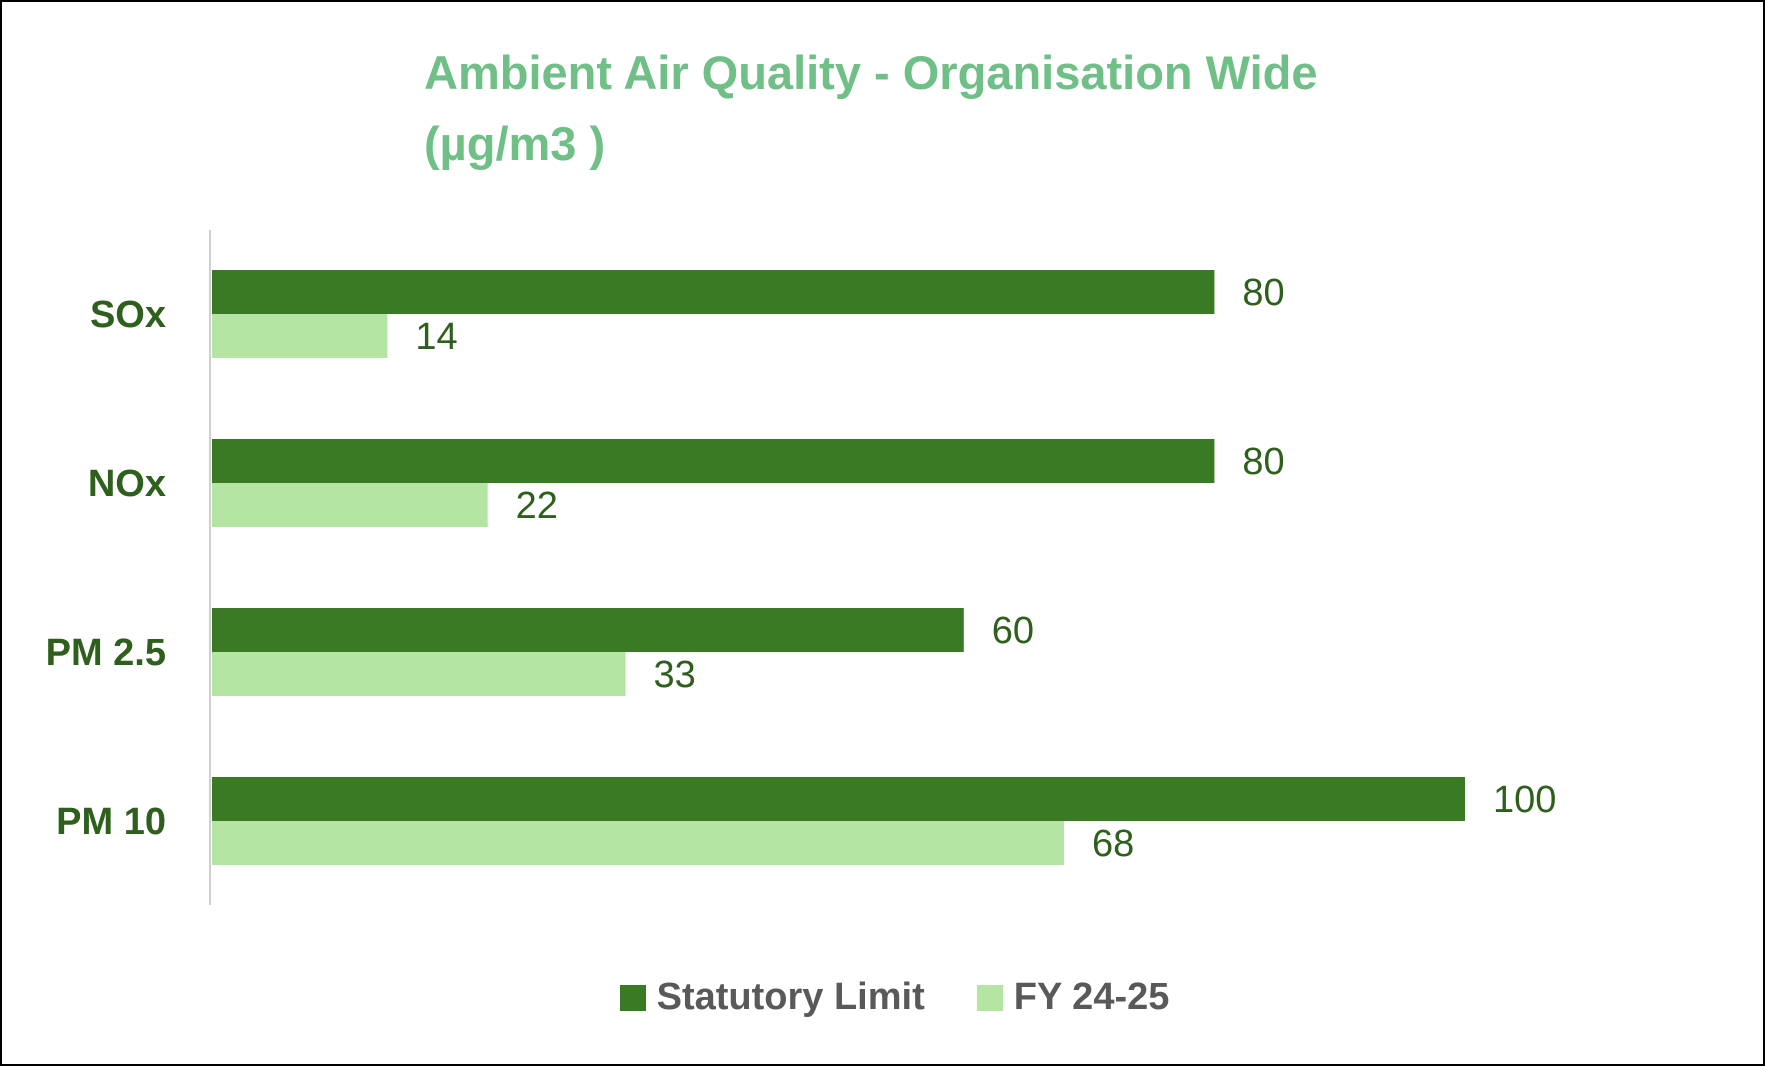  I want to click on legend-item: FY 24-25, so click(1073, 997).